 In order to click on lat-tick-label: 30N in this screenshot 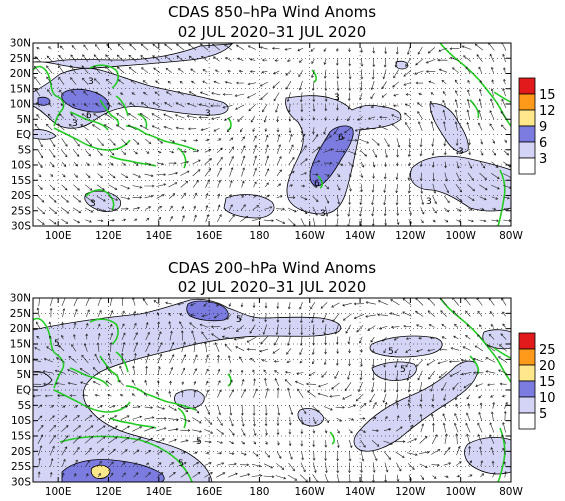, I will do `click(20, 44)`.